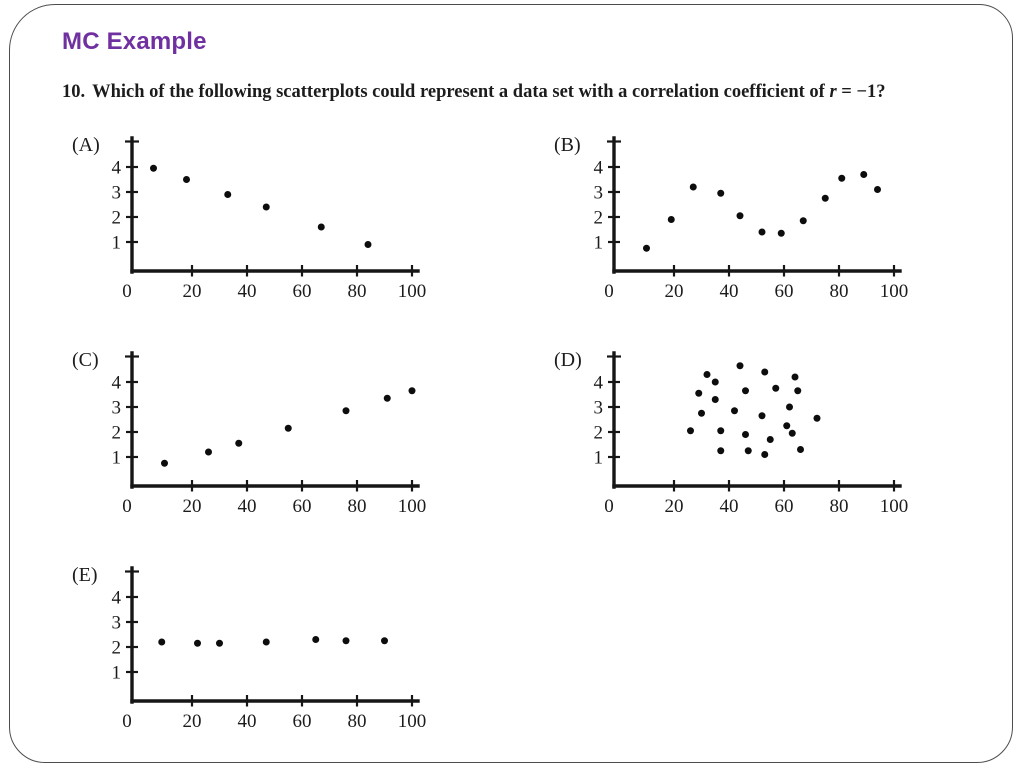  Describe the element at coordinates (248, 221) in the screenshot. I see `scatterplot-a: (A) 1 2 3 4 0 20 40 60 80 100` at that location.